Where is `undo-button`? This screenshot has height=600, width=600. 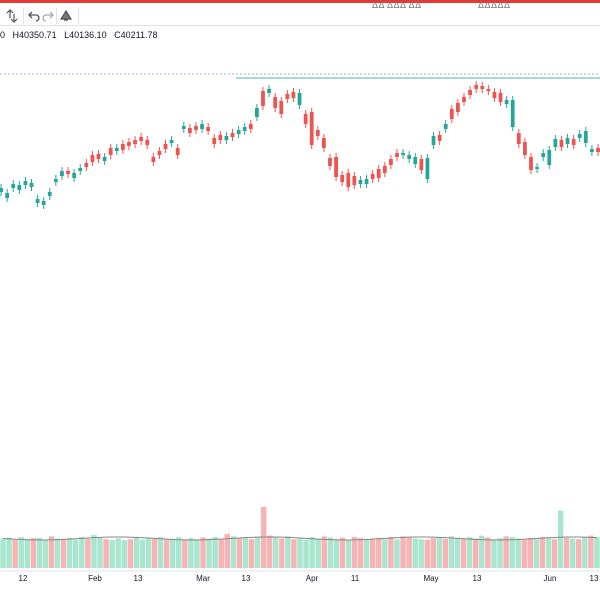 undo-button is located at coordinates (34, 16).